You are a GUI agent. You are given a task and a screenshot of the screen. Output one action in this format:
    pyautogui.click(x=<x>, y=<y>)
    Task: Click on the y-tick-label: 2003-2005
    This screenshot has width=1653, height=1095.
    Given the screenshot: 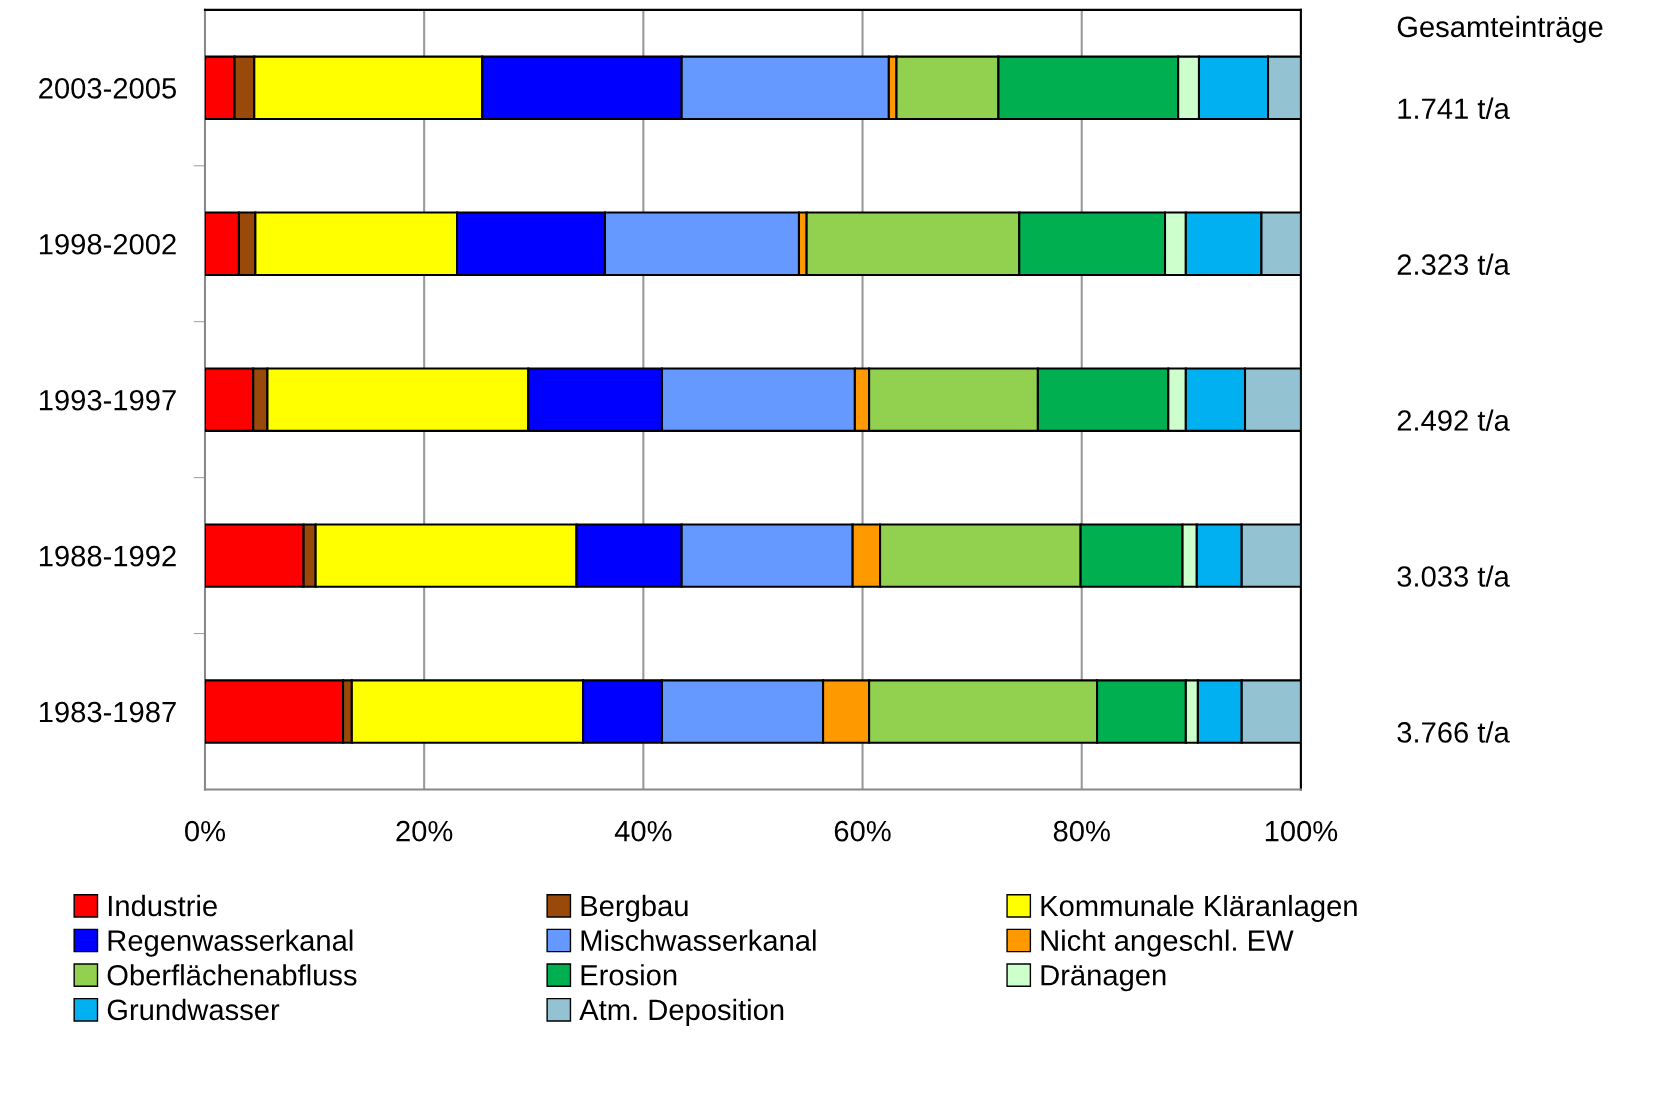 What is the action you would take?
    pyautogui.click(x=107, y=88)
    